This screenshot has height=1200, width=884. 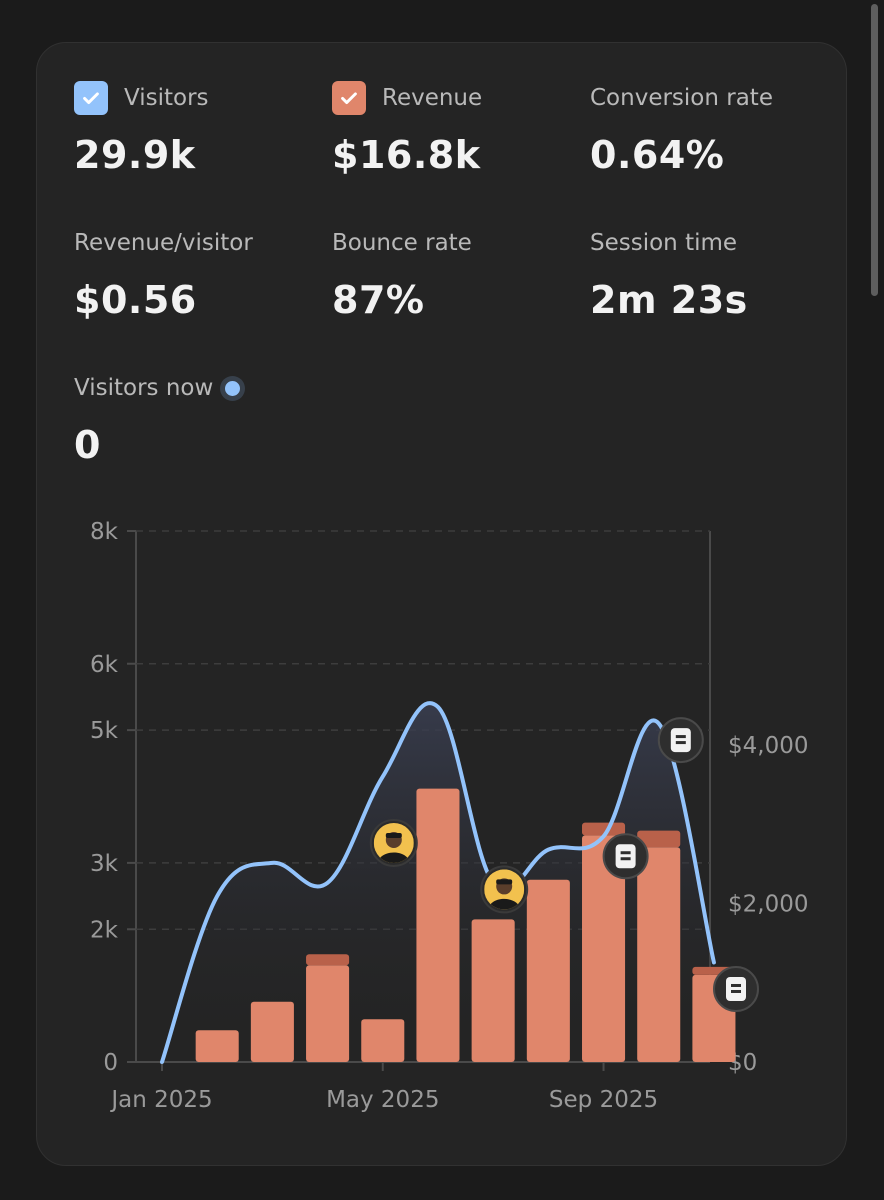 What do you see at coordinates (135, 300) in the screenshot?
I see `revenue-per-visitor-value: $0.56` at bounding box center [135, 300].